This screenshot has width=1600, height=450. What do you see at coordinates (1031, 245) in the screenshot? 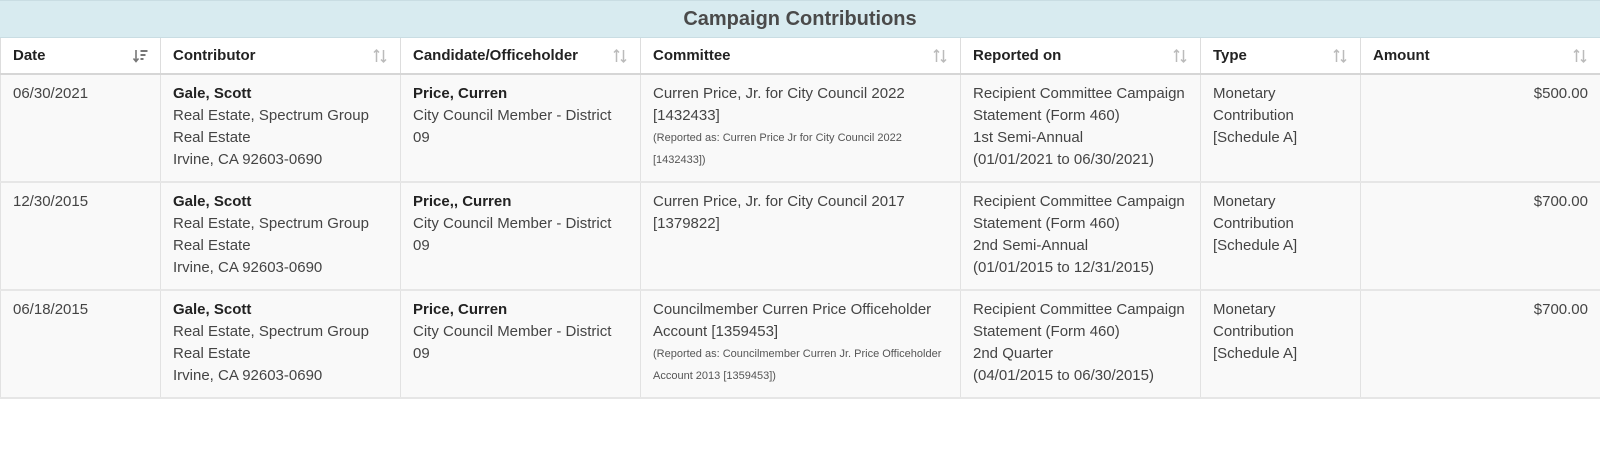
I see `reported-period: 2nd Semi-Annual` at bounding box center [1031, 245].